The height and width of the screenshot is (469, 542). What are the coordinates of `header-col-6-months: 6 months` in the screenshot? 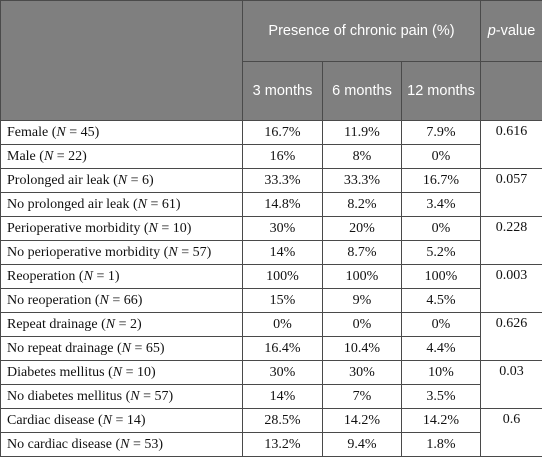 It's located at (362, 91).